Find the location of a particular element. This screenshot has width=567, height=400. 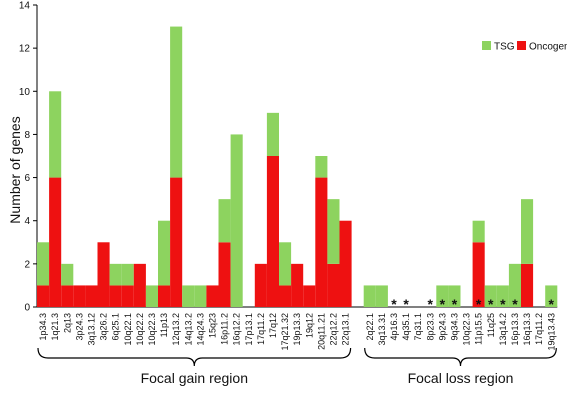

x-tick-label: 1q21.3 is located at coordinates (55, 327).